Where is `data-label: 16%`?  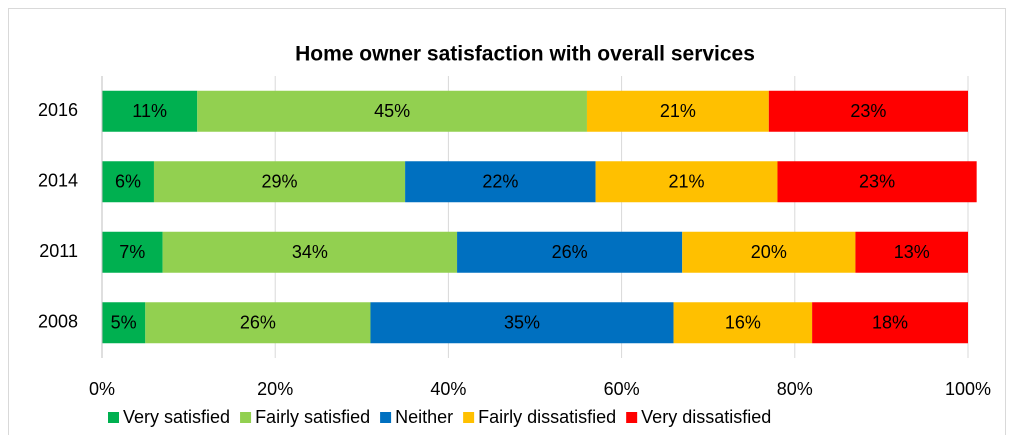
data-label: 16% is located at coordinates (743, 323).